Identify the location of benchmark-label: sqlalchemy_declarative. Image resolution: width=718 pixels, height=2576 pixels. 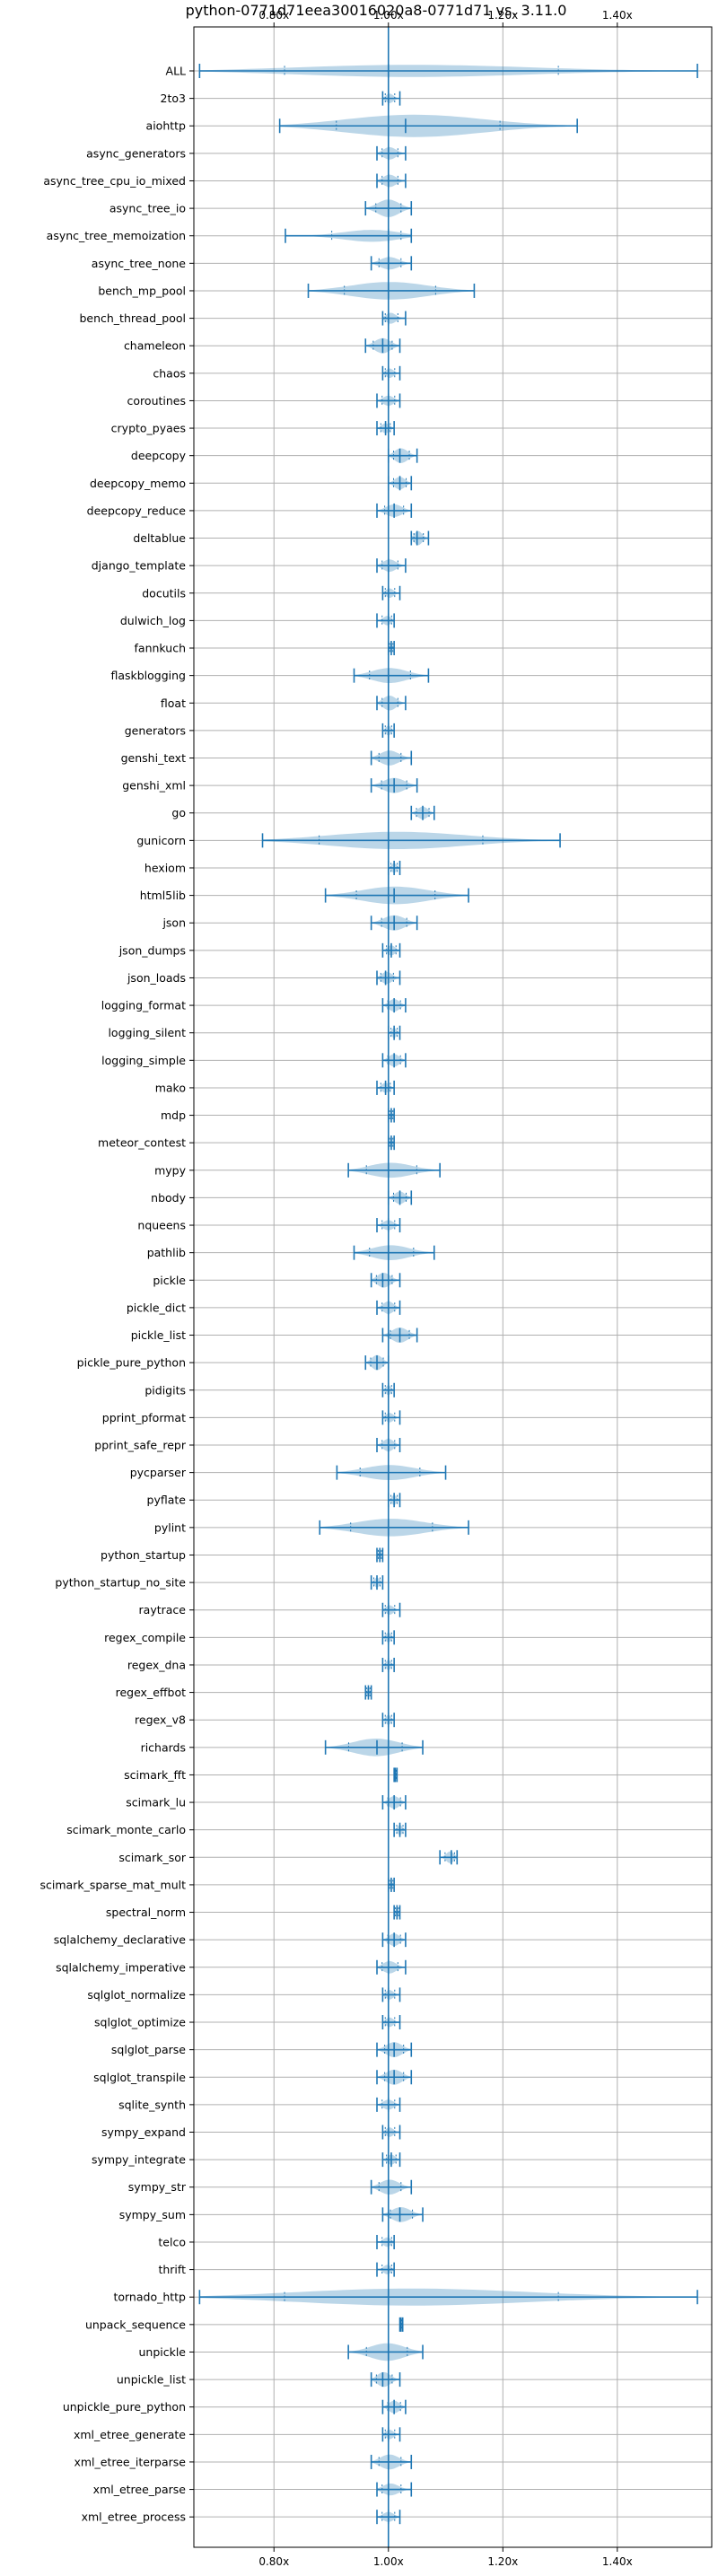
(120, 1940).